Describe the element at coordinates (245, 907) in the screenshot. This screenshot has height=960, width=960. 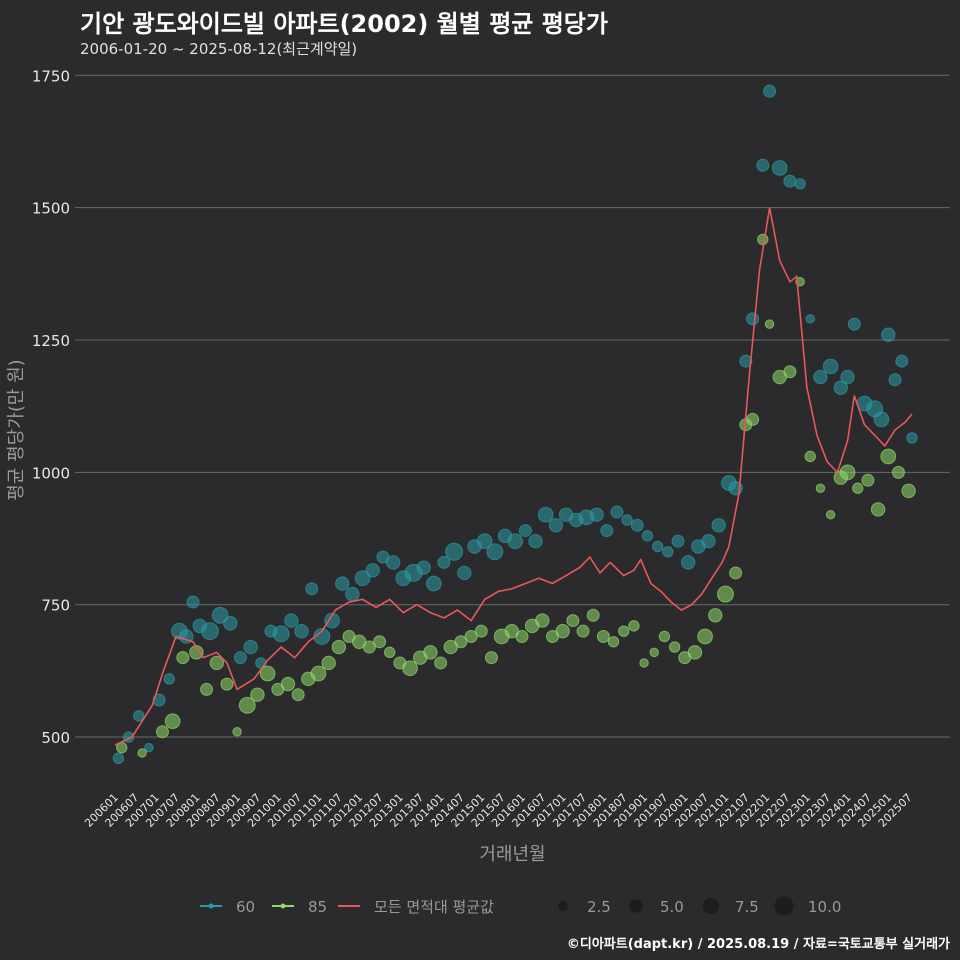
I see `legend-label-s60: 60` at that location.